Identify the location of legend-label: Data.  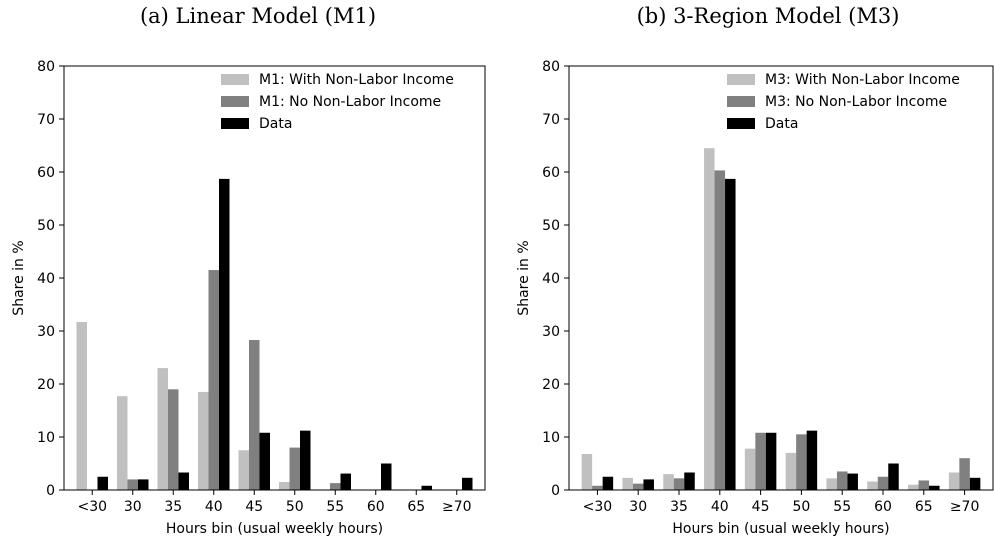
(275, 124).